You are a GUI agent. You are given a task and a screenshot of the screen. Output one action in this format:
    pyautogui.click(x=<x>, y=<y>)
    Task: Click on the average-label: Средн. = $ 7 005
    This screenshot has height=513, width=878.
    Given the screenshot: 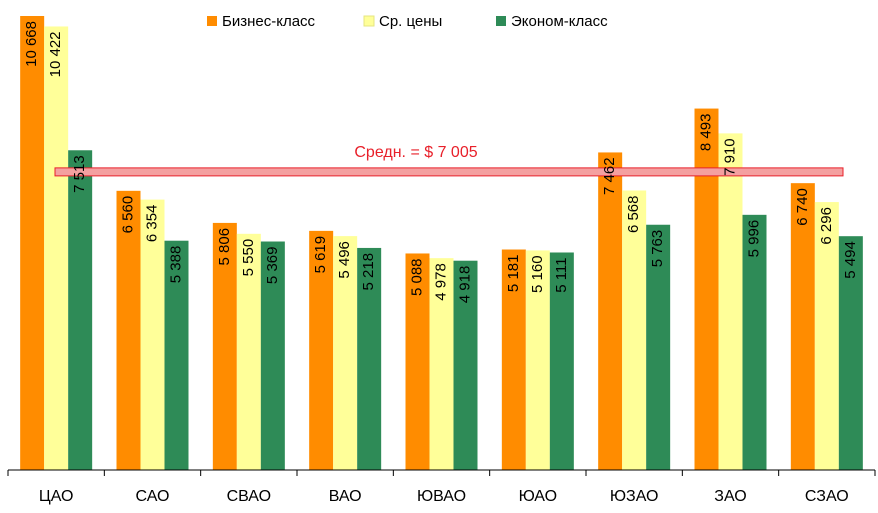 What is the action you would take?
    pyautogui.click(x=415, y=152)
    